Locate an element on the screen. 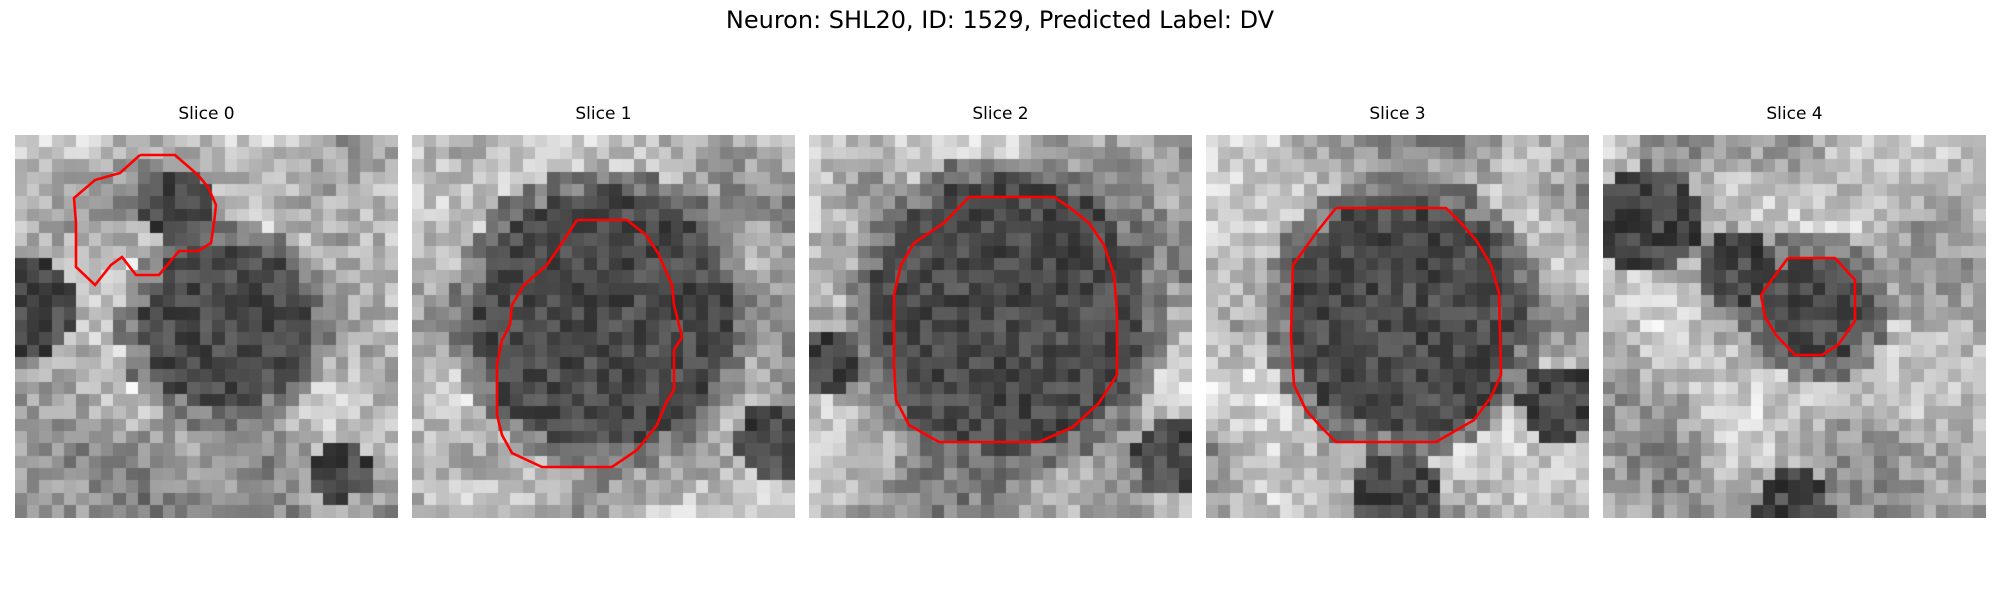 This screenshot has width=2000, height=600. slice-panel-4: Slice 4 is located at coordinates (1794, 311).